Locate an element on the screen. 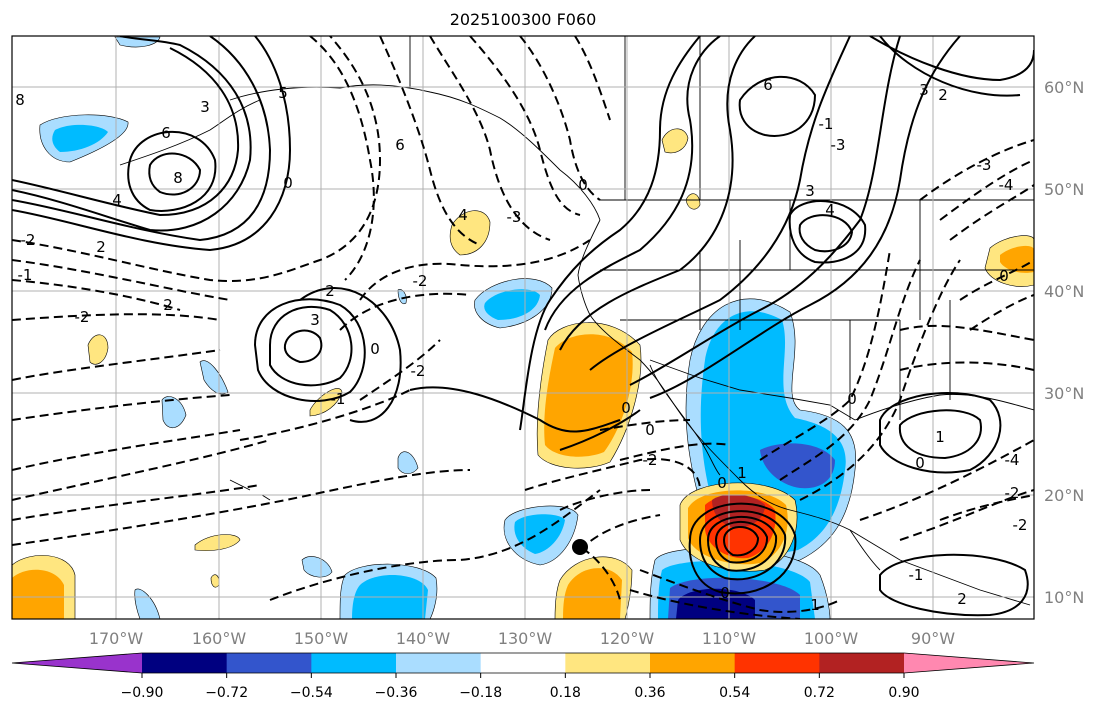 Image resolution: width=1105 pixels, height=712 pixels. shade-orange-ca is located at coordinates (588, 395).